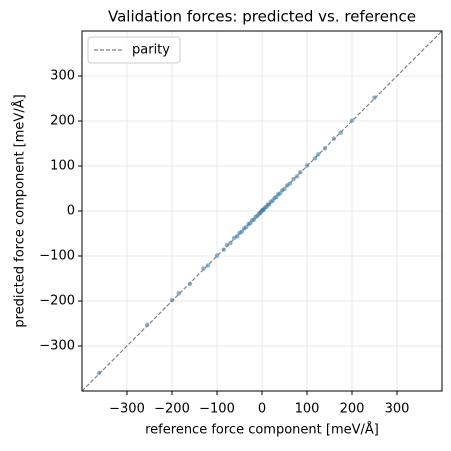 The height and width of the screenshot is (451, 451). What do you see at coordinates (57, 301) in the screenshot?
I see `y-tick-label: −200` at bounding box center [57, 301].